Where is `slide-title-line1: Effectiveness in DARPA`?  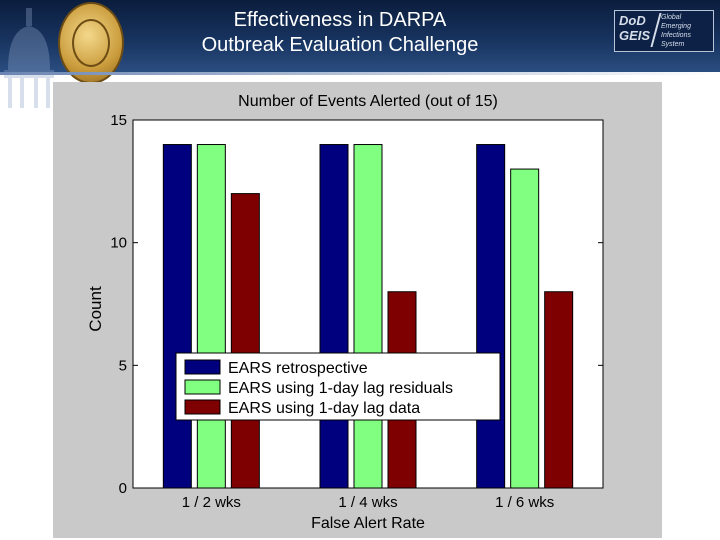
slide-title-line1: Effectiveness in DARPA is located at coordinates (340, 20).